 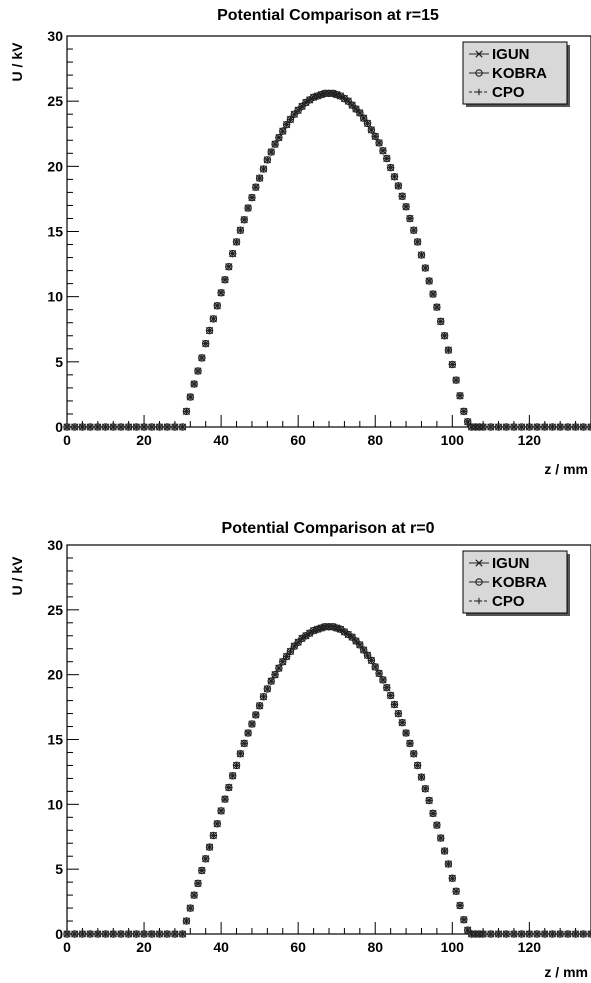 I want to click on legend-label-cpo: CPO, so click(x=508, y=601).